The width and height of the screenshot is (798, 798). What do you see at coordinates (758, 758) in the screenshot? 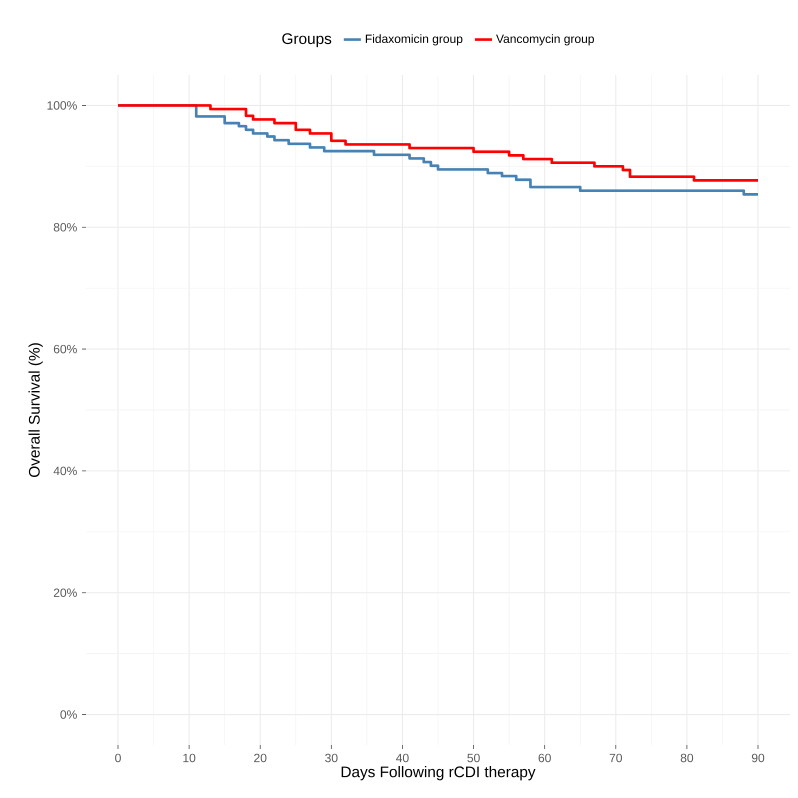
I see `x-tick-label: 90` at bounding box center [758, 758].